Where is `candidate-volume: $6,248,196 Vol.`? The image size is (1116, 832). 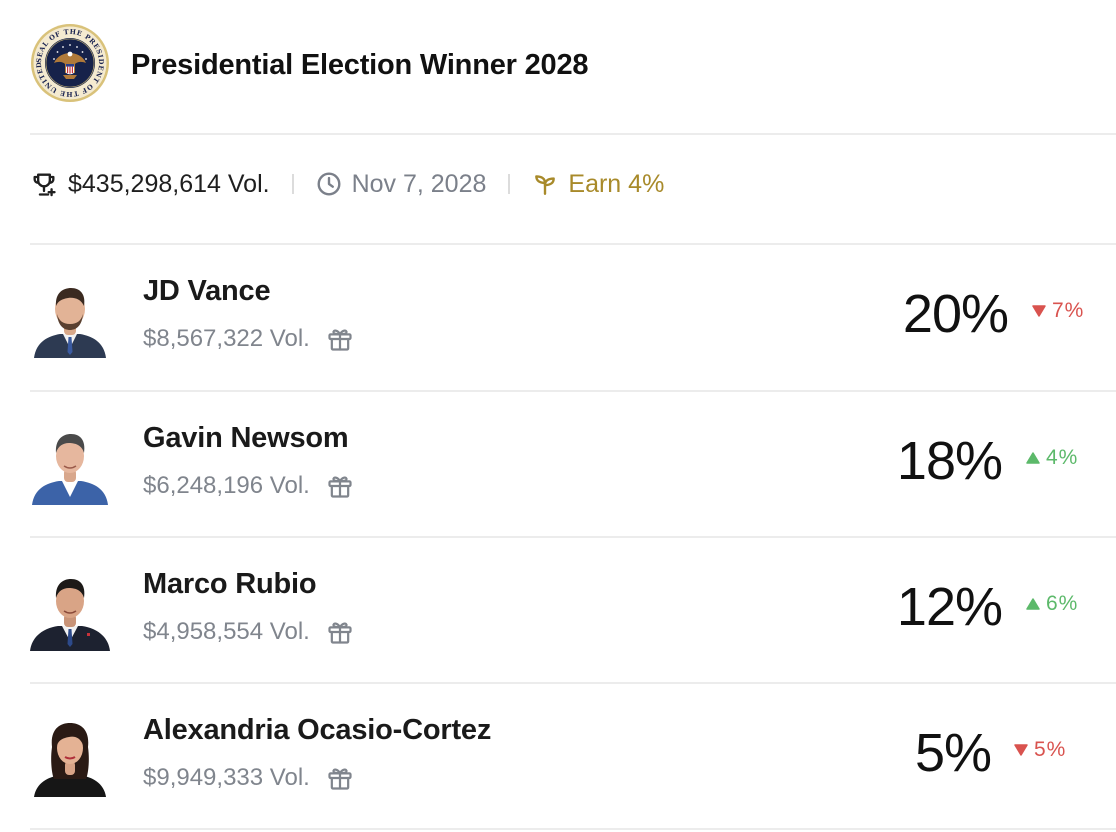 candidate-volume: $6,248,196 Vol. is located at coordinates (248, 486).